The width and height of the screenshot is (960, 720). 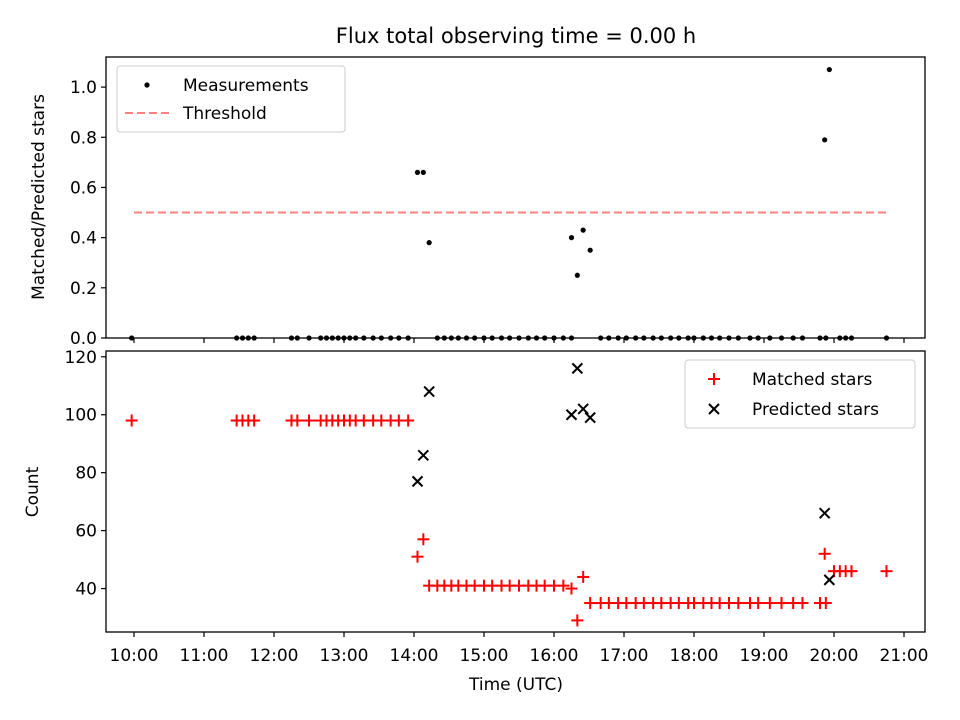 I want to click on y-tick-label: 60, so click(x=86, y=532).